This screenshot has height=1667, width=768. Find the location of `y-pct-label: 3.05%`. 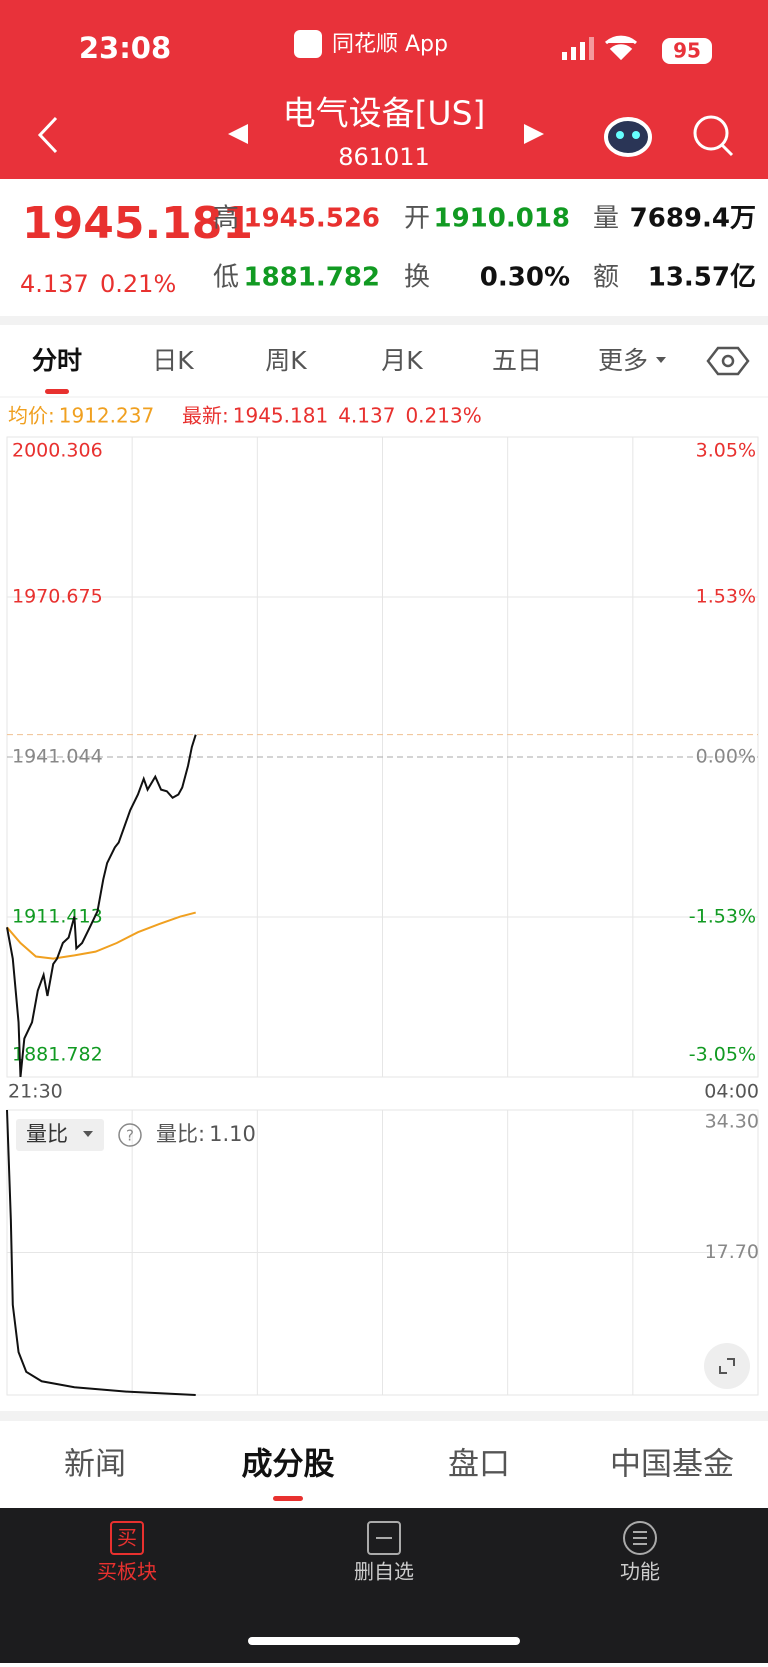

y-pct-label: 3.05% is located at coordinates (726, 451).